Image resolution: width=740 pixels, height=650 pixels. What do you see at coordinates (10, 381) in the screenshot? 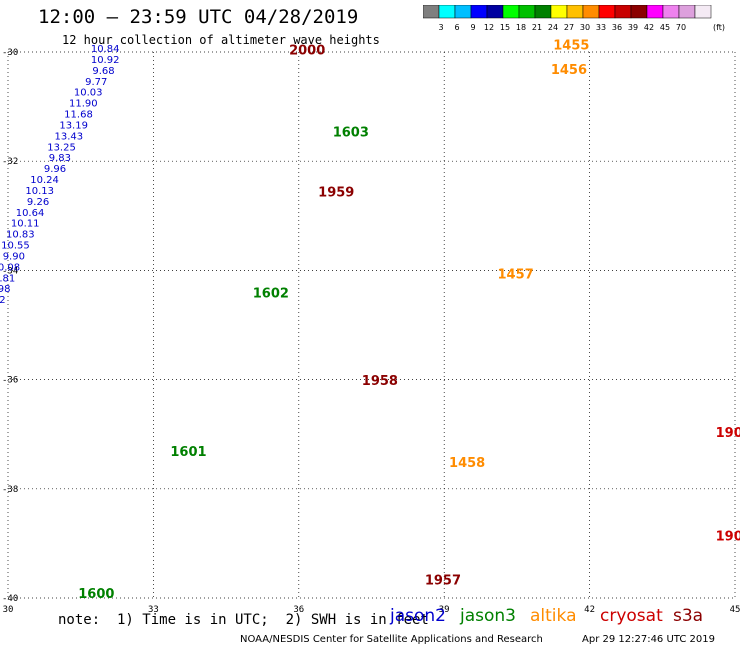
I see `y-tick-label: -36` at bounding box center [10, 381].